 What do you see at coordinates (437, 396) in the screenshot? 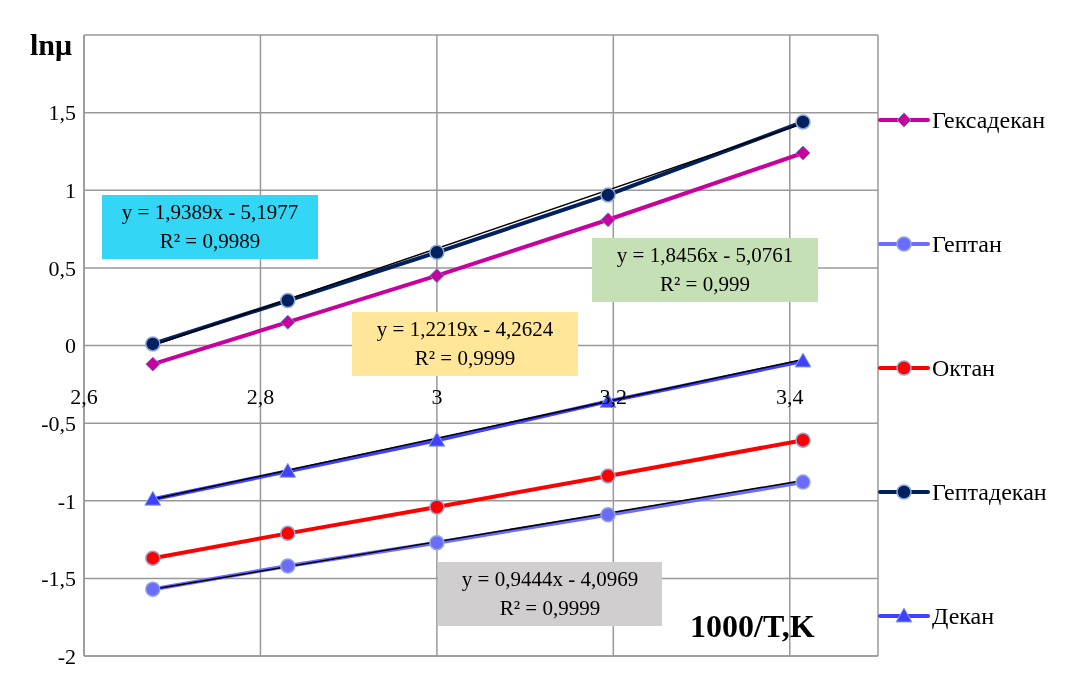
I see `x-tick-label: 3` at bounding box center [437, 396].